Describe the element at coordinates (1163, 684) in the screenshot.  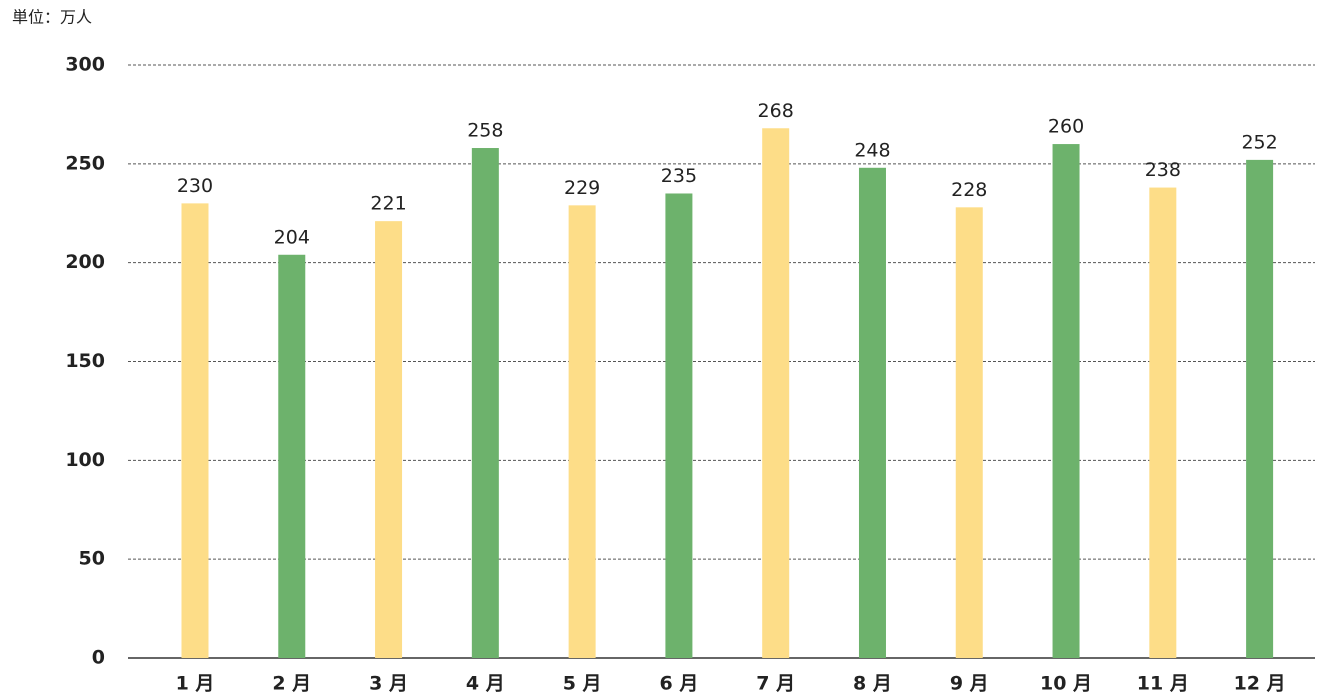
I see `x-tick-label: 11 月` at that location.